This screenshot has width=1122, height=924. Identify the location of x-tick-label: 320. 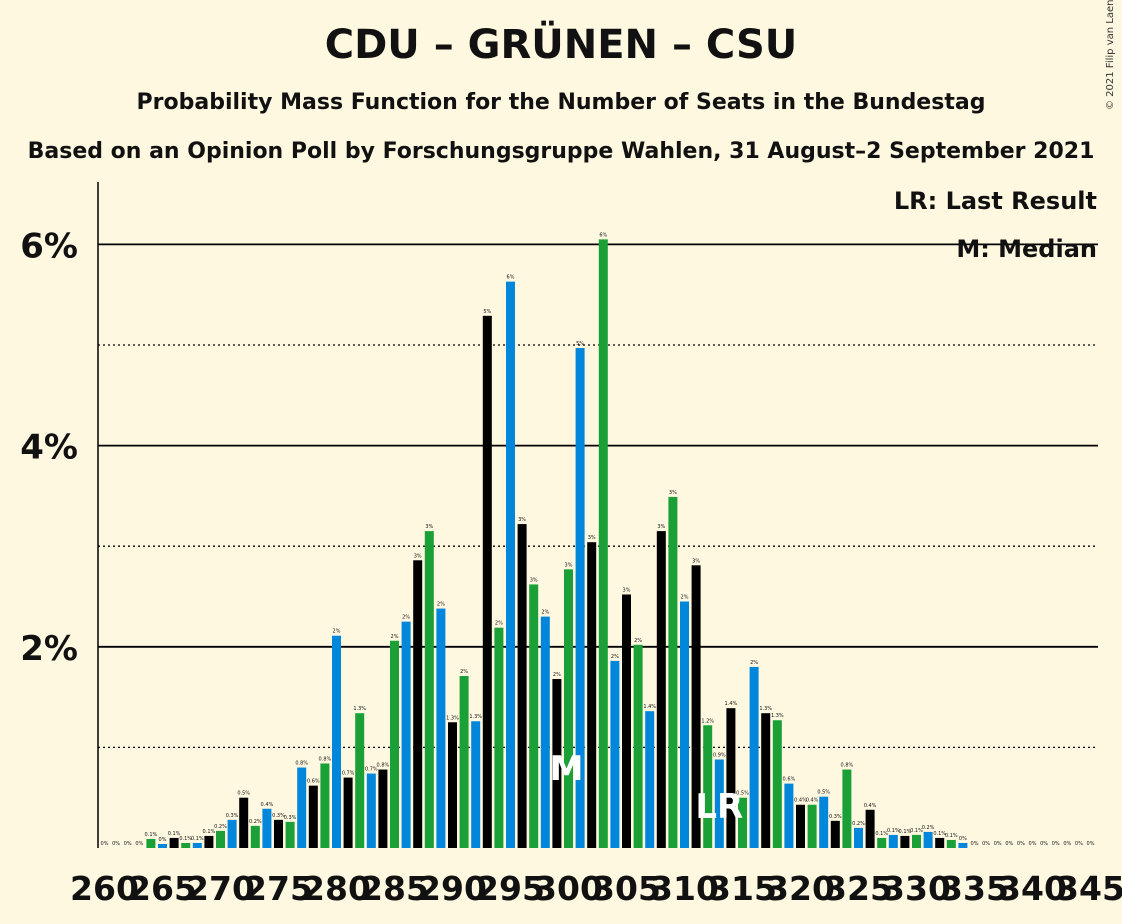
(800, 888).